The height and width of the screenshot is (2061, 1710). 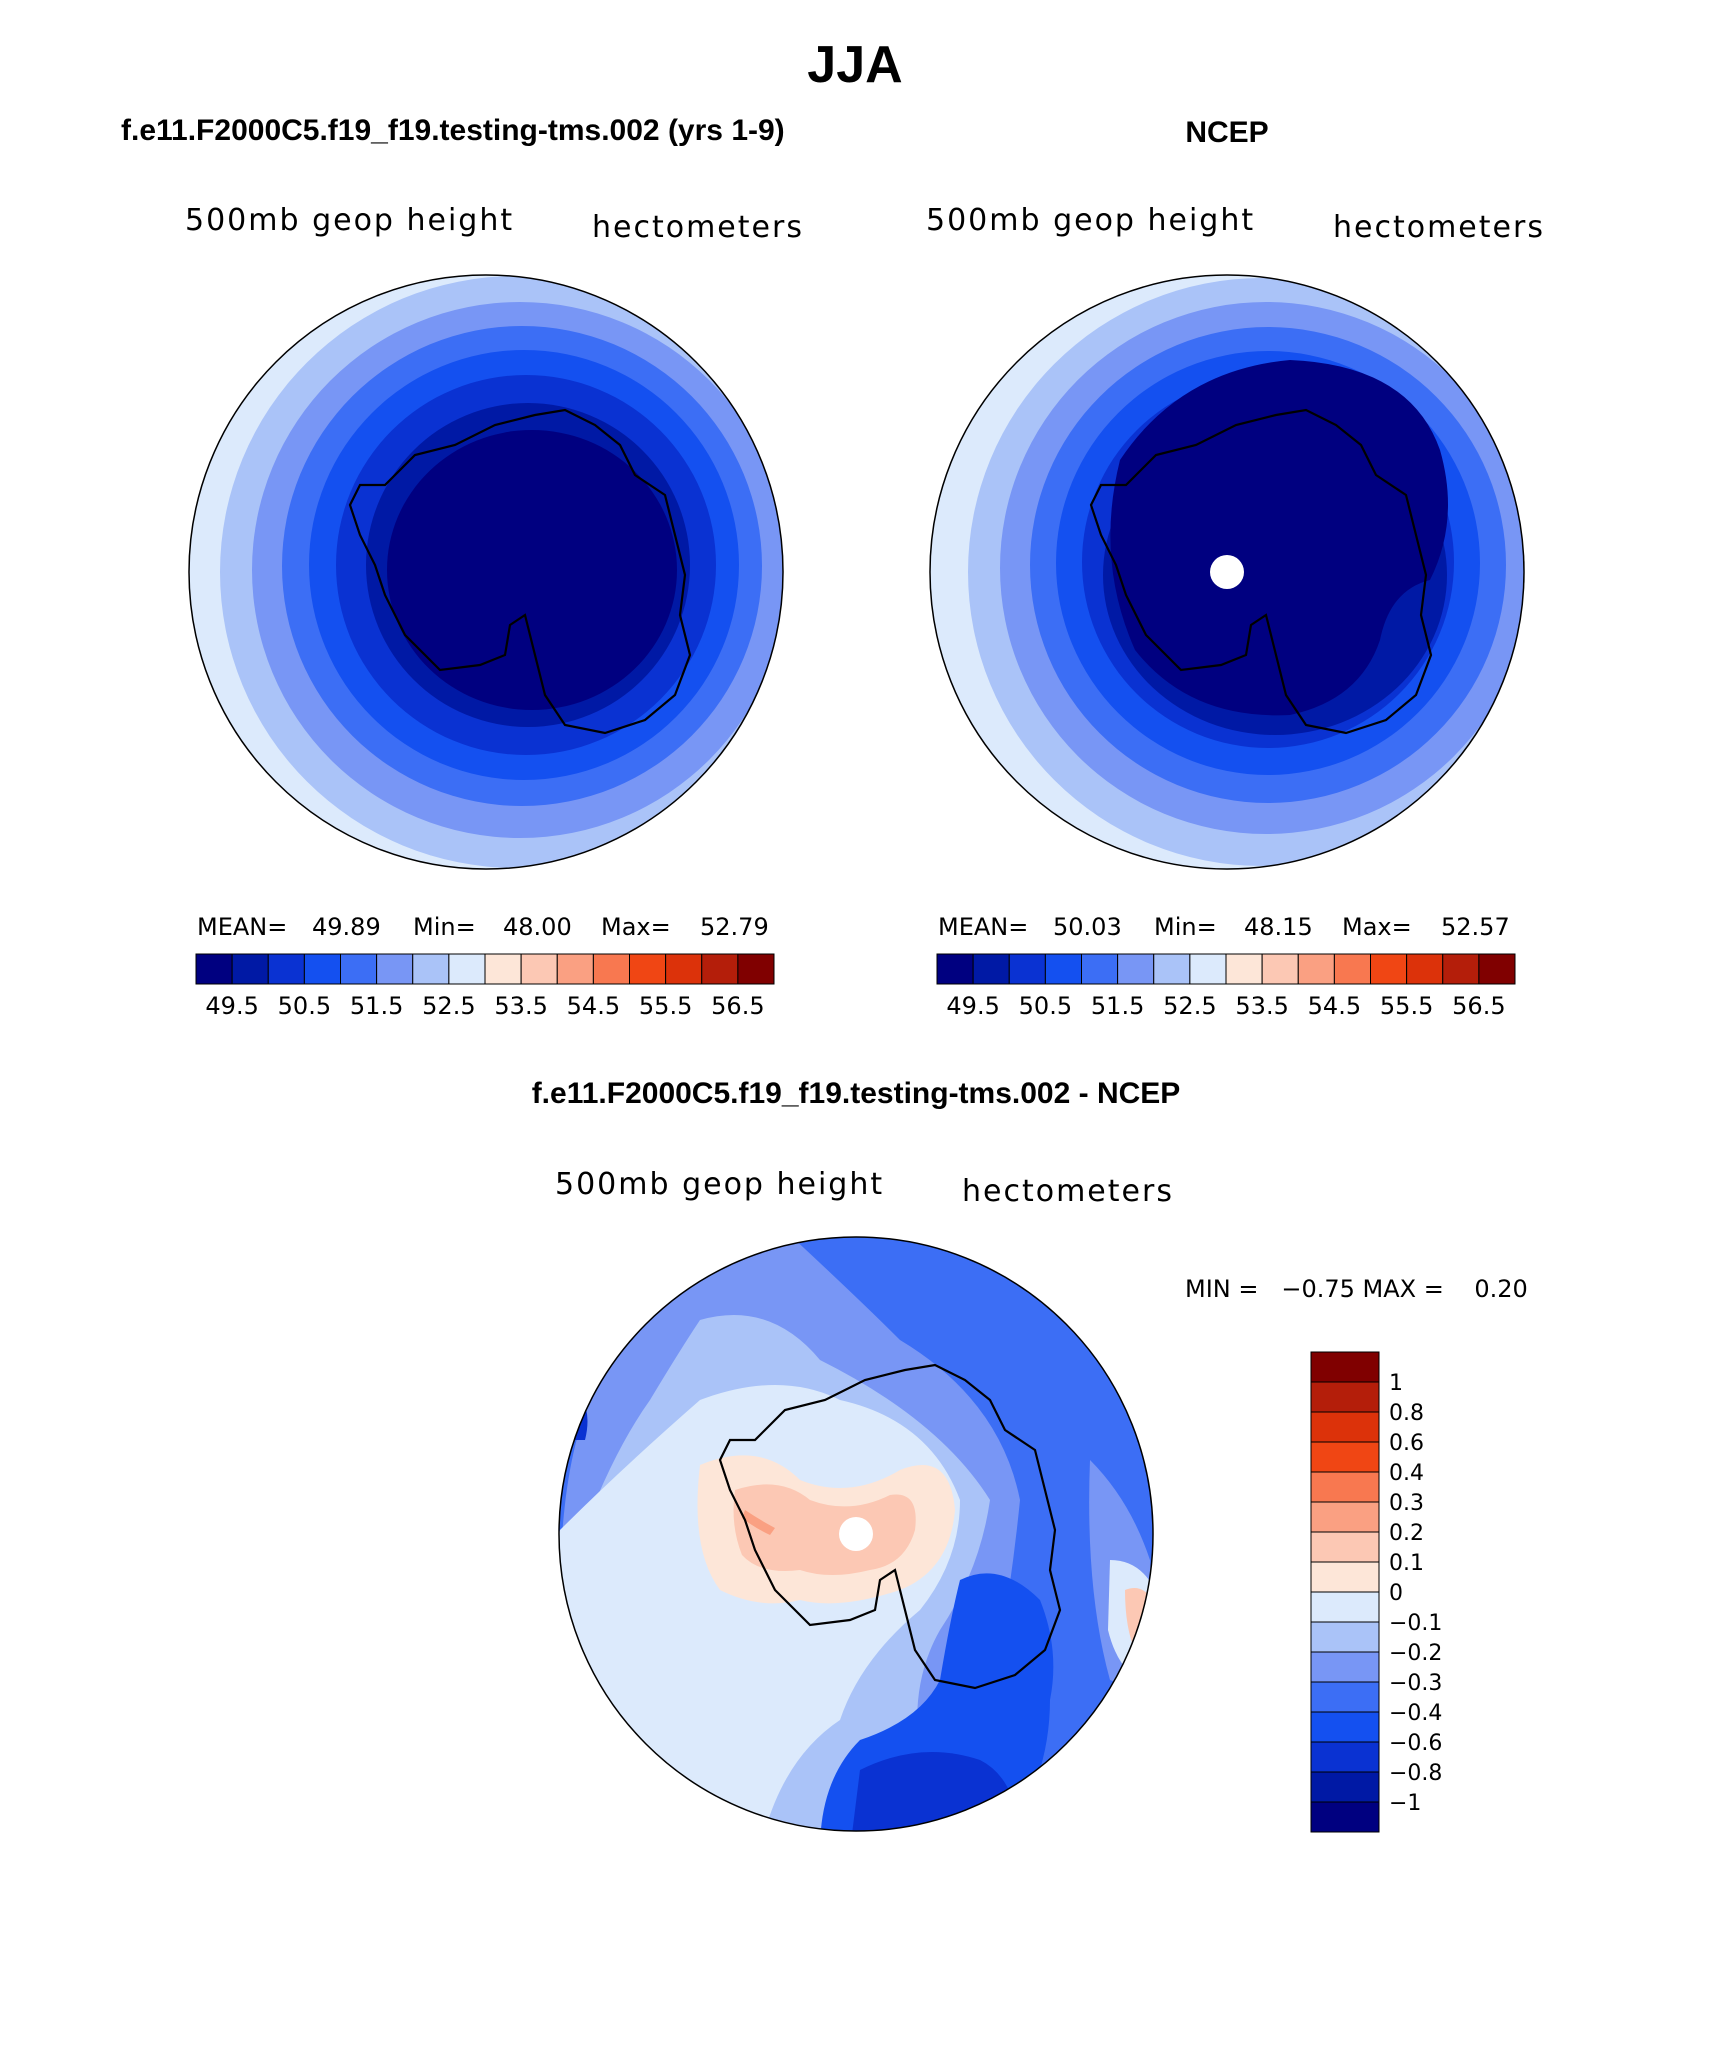 What do you see at coordinates (1406, 1533) in the screenshot?
I see `colorbar-tick-label: 0.2` at bounding box center [1406, 1533].